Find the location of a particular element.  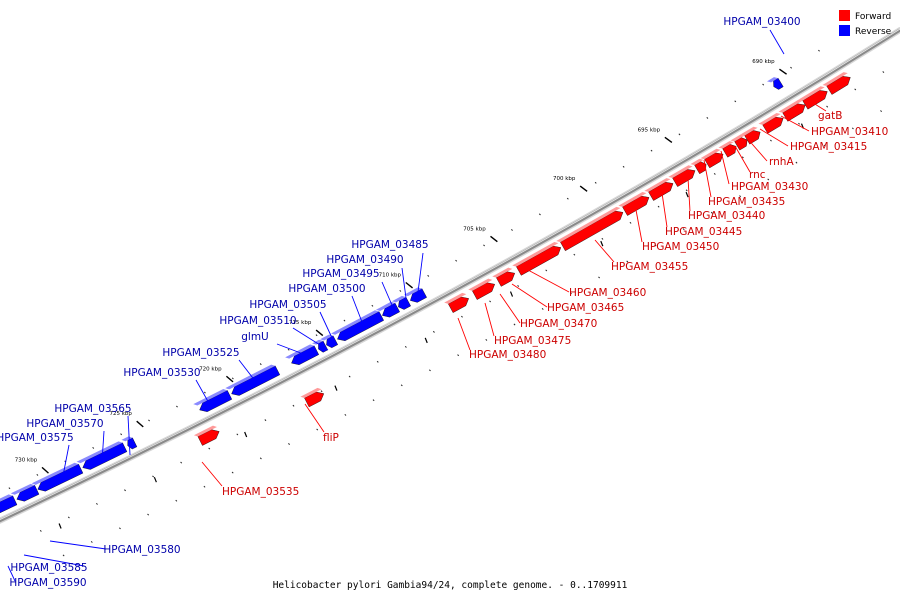

gene-label: HPGAM_03445 is located at coordinates (703, 232).